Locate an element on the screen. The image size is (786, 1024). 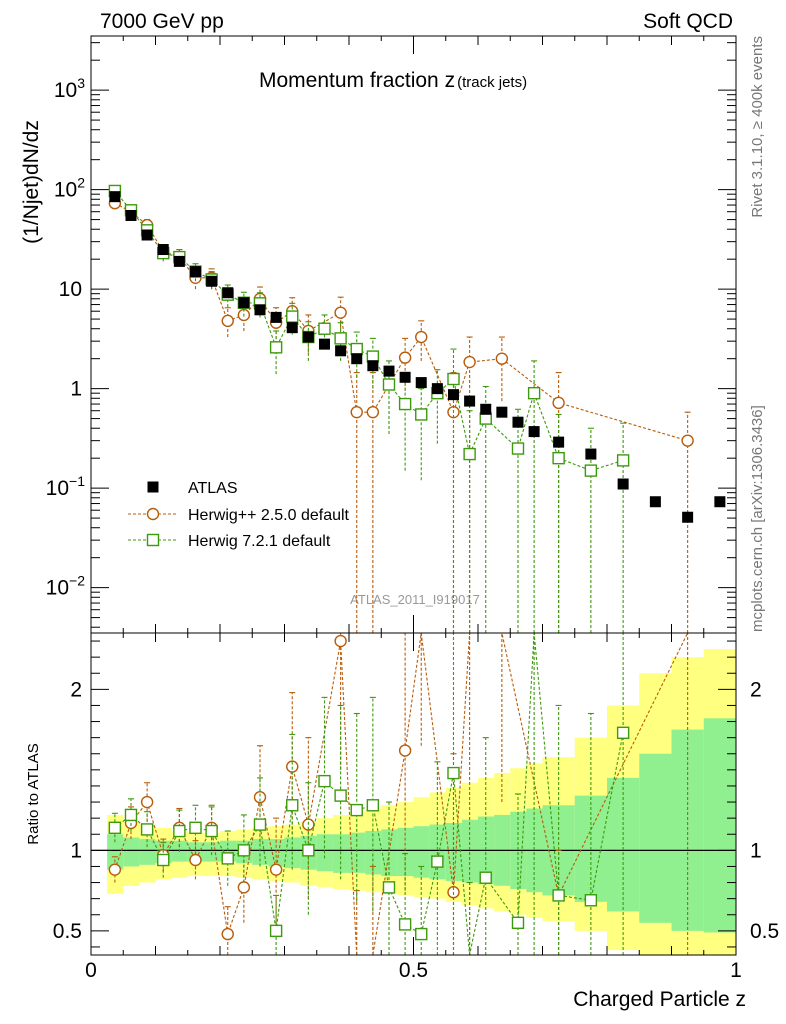
ratio-y-axis-label: Ratio to ATLAS is located at coordinates (33, 793).